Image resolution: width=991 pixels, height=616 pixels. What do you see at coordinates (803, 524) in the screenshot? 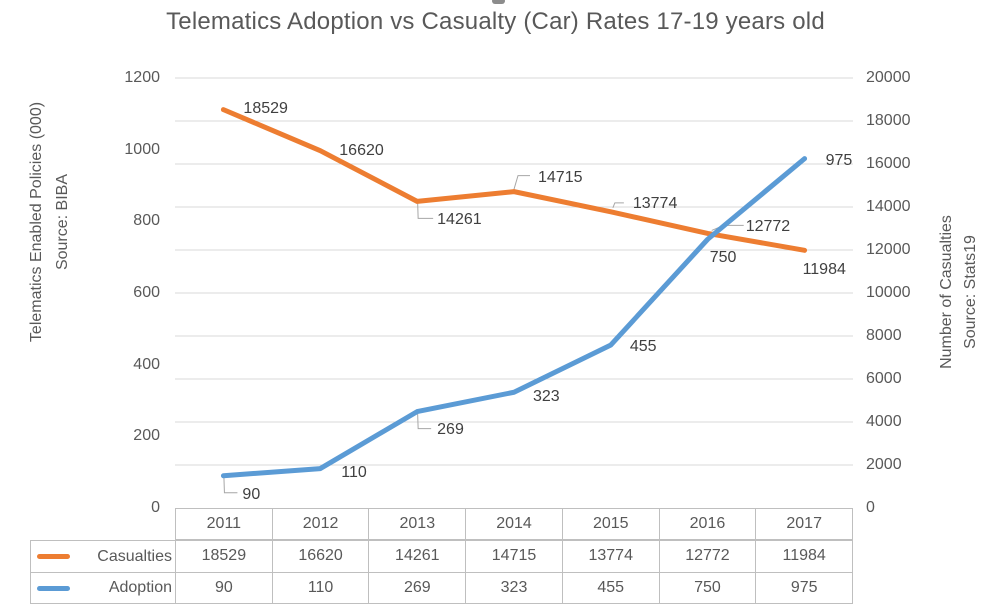
I see `table-year-cell: 2017` at bounding box center [803, 524].